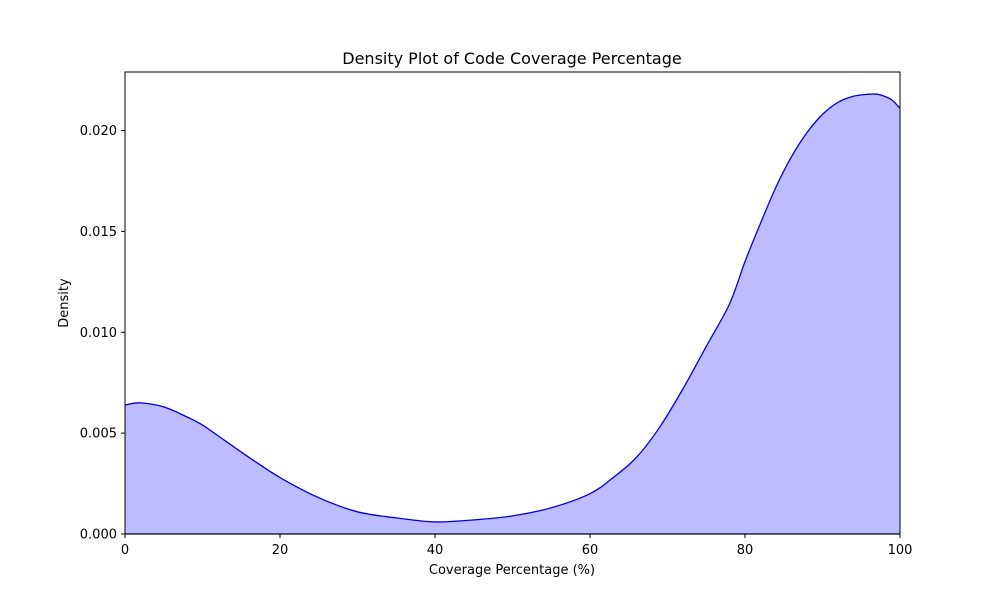  I want to click on x-tick-label: 80, so click(745, 550).